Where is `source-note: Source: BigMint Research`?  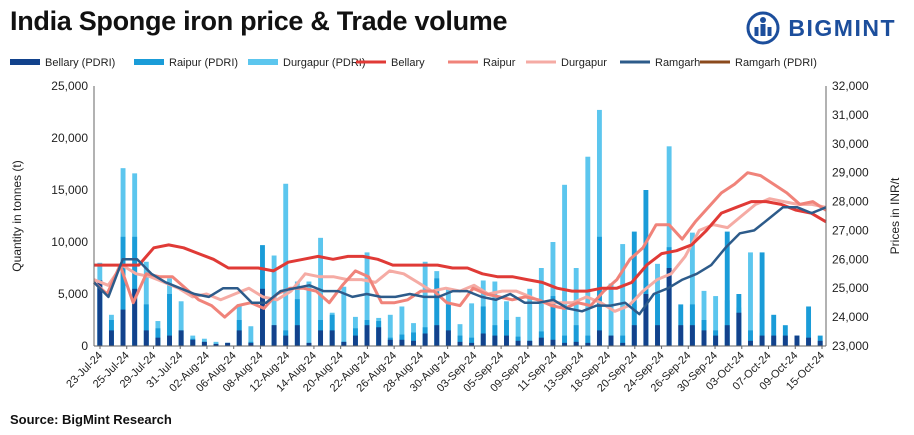 source-note: Source: BigMint Research is located at coordinates (91, 419).